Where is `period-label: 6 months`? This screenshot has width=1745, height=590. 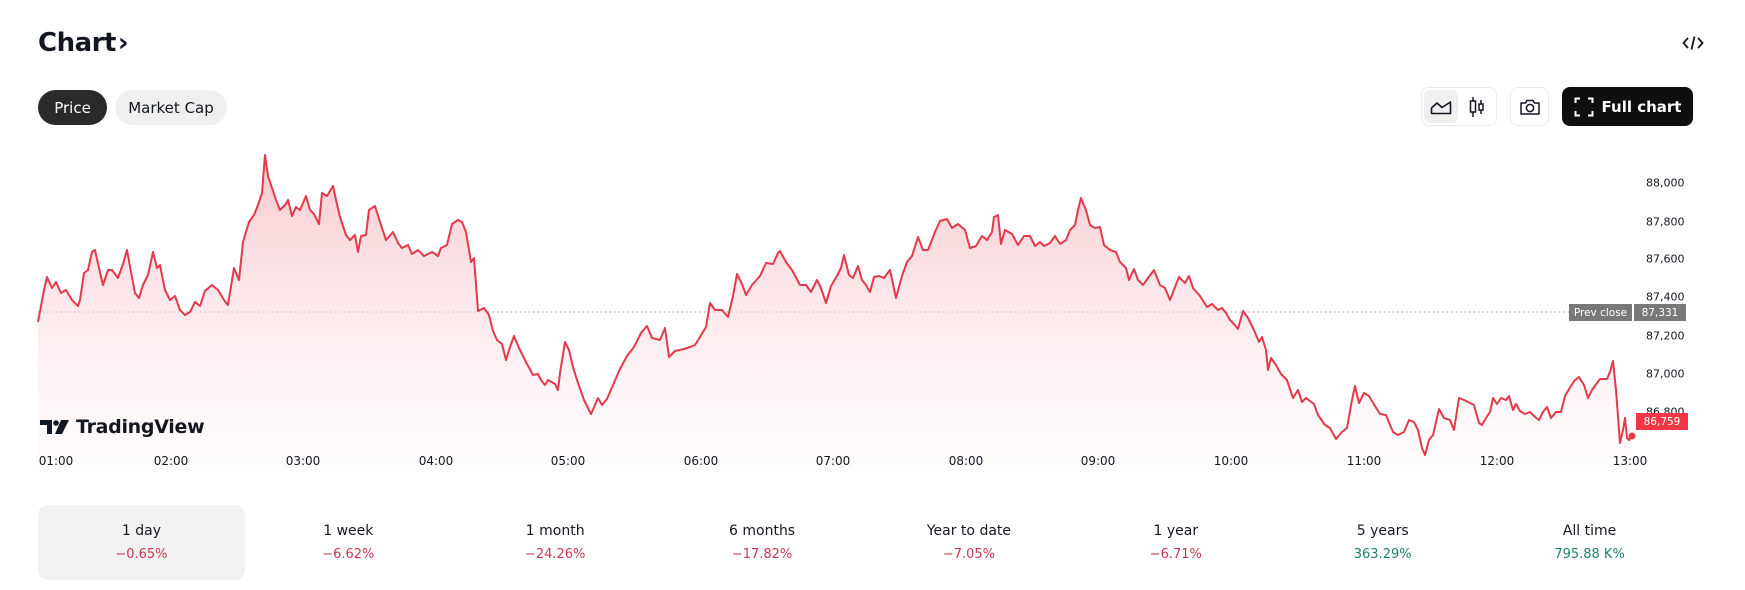
period-label: 6 months is located at coordinates (762, 531).